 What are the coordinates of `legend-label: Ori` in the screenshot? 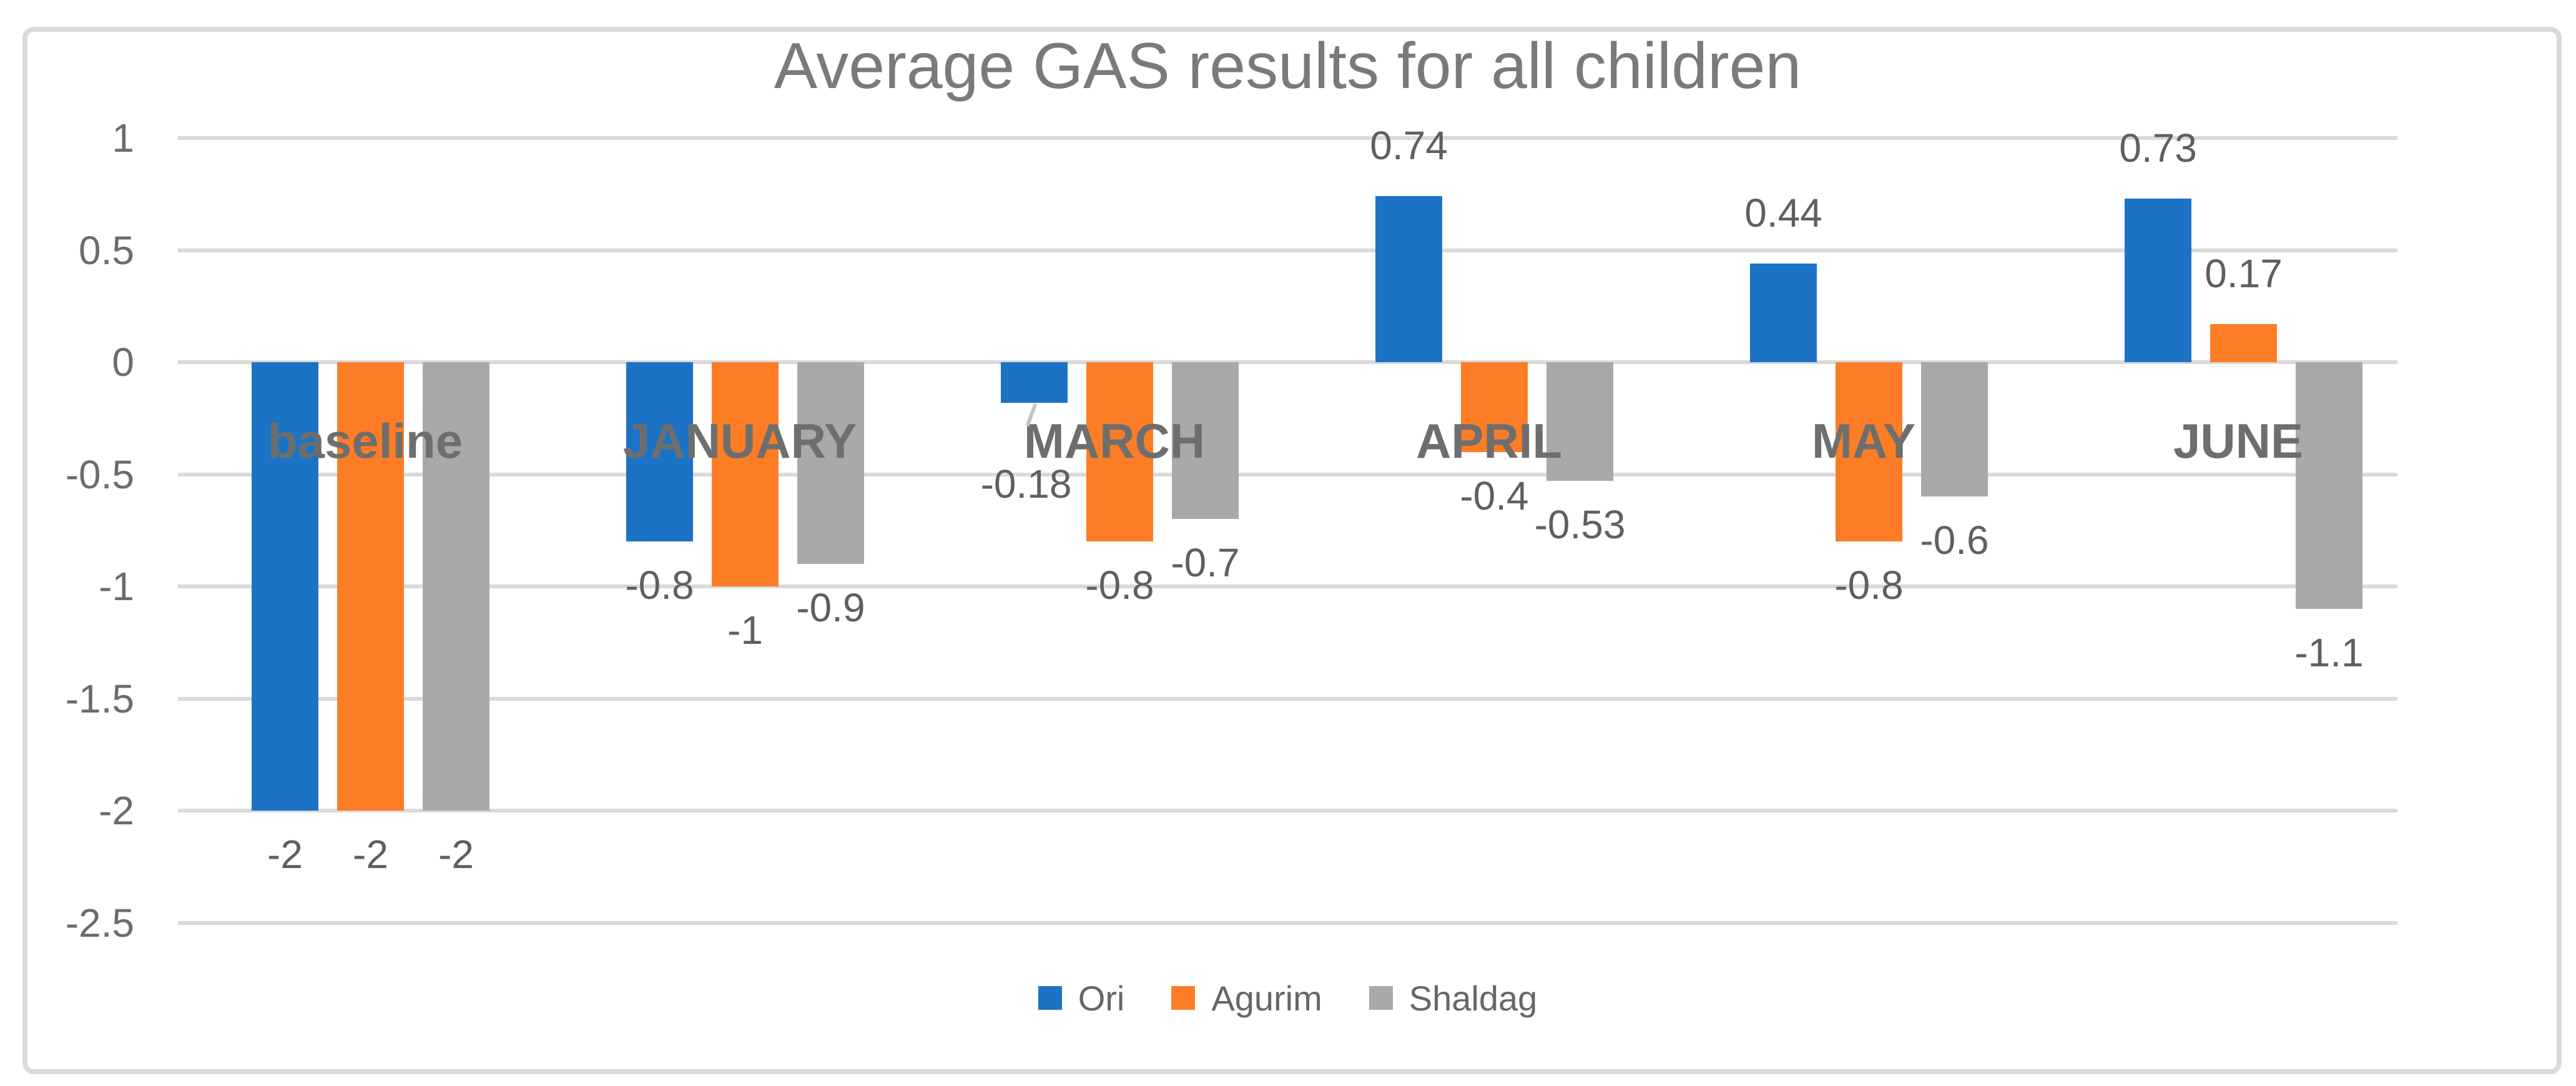 It's located at (1101, 998).